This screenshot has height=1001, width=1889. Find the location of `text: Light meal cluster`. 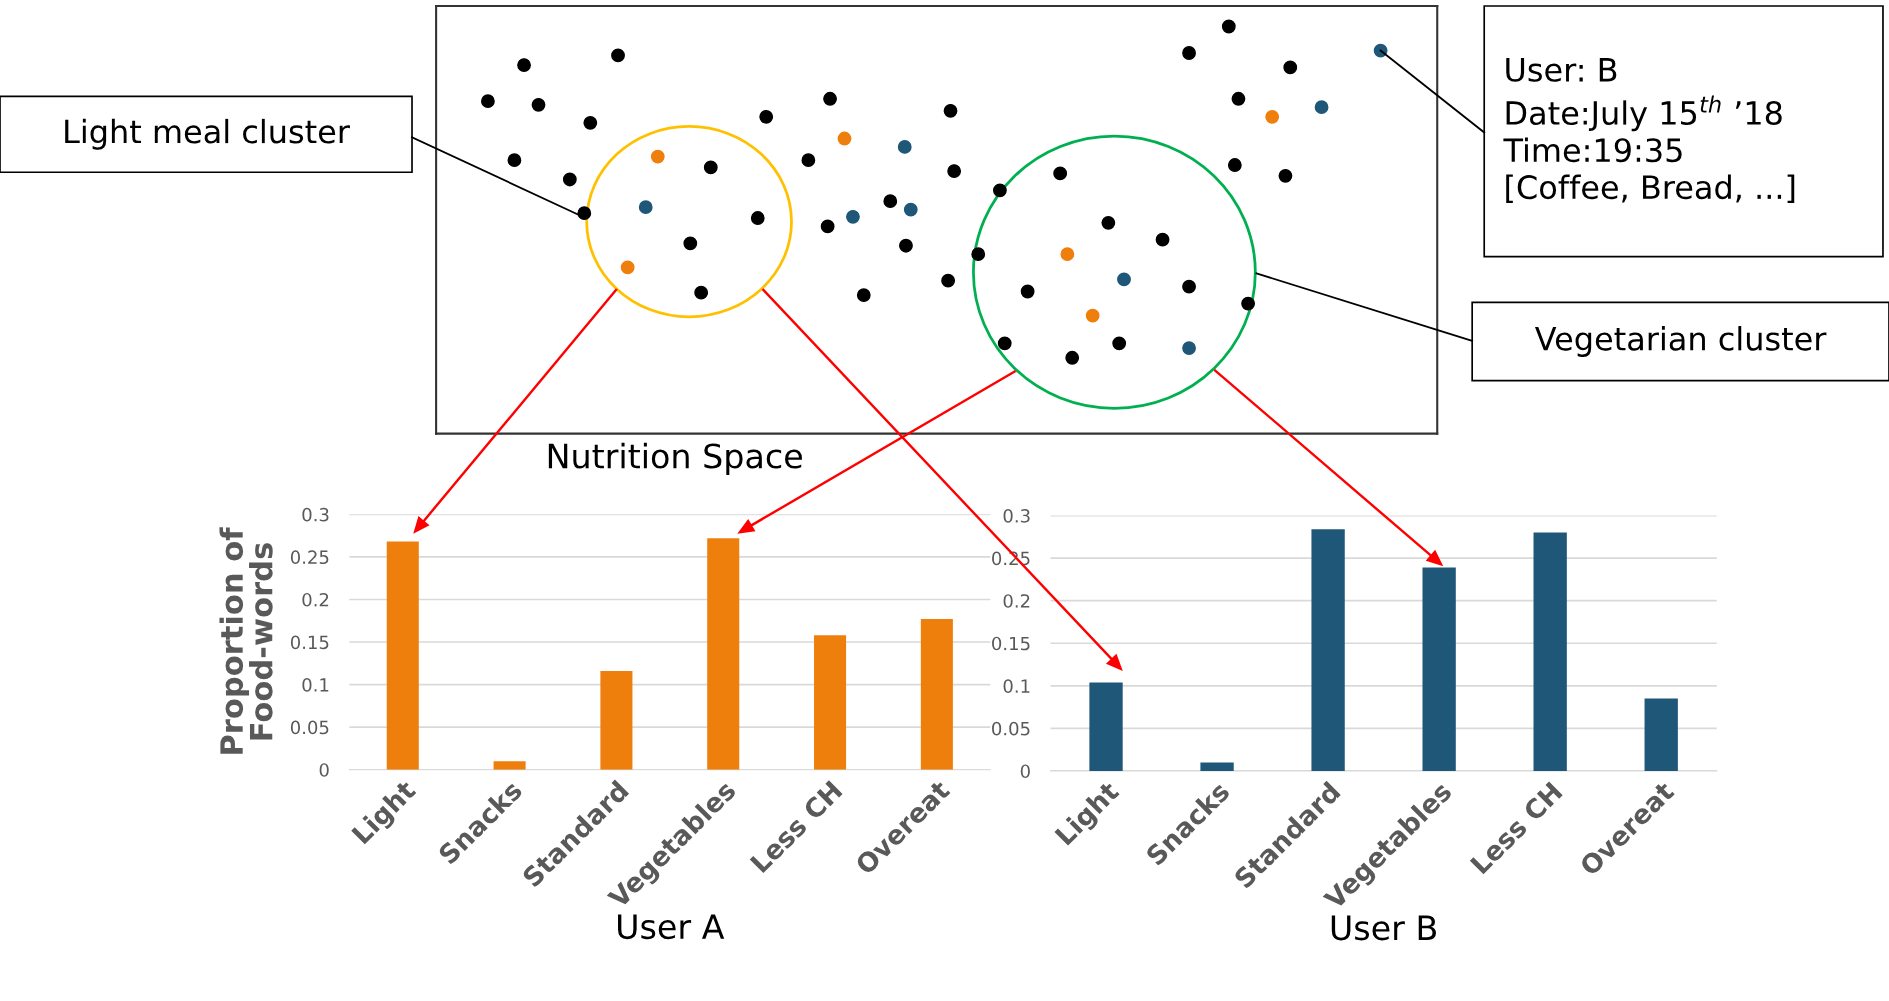

text: Light meal cluster is located at coordinates (207, 134).